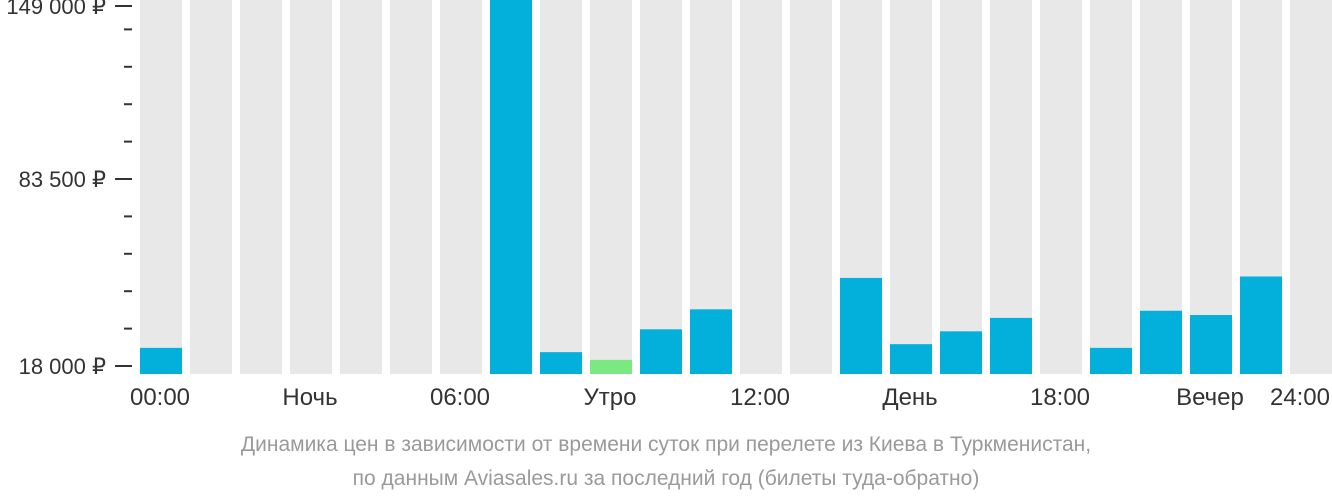  What do you see at coordinates (56, 9) in the screenshot?
I see `y-tick-label: 149 000 ₽` at bounding box center [56, 9].